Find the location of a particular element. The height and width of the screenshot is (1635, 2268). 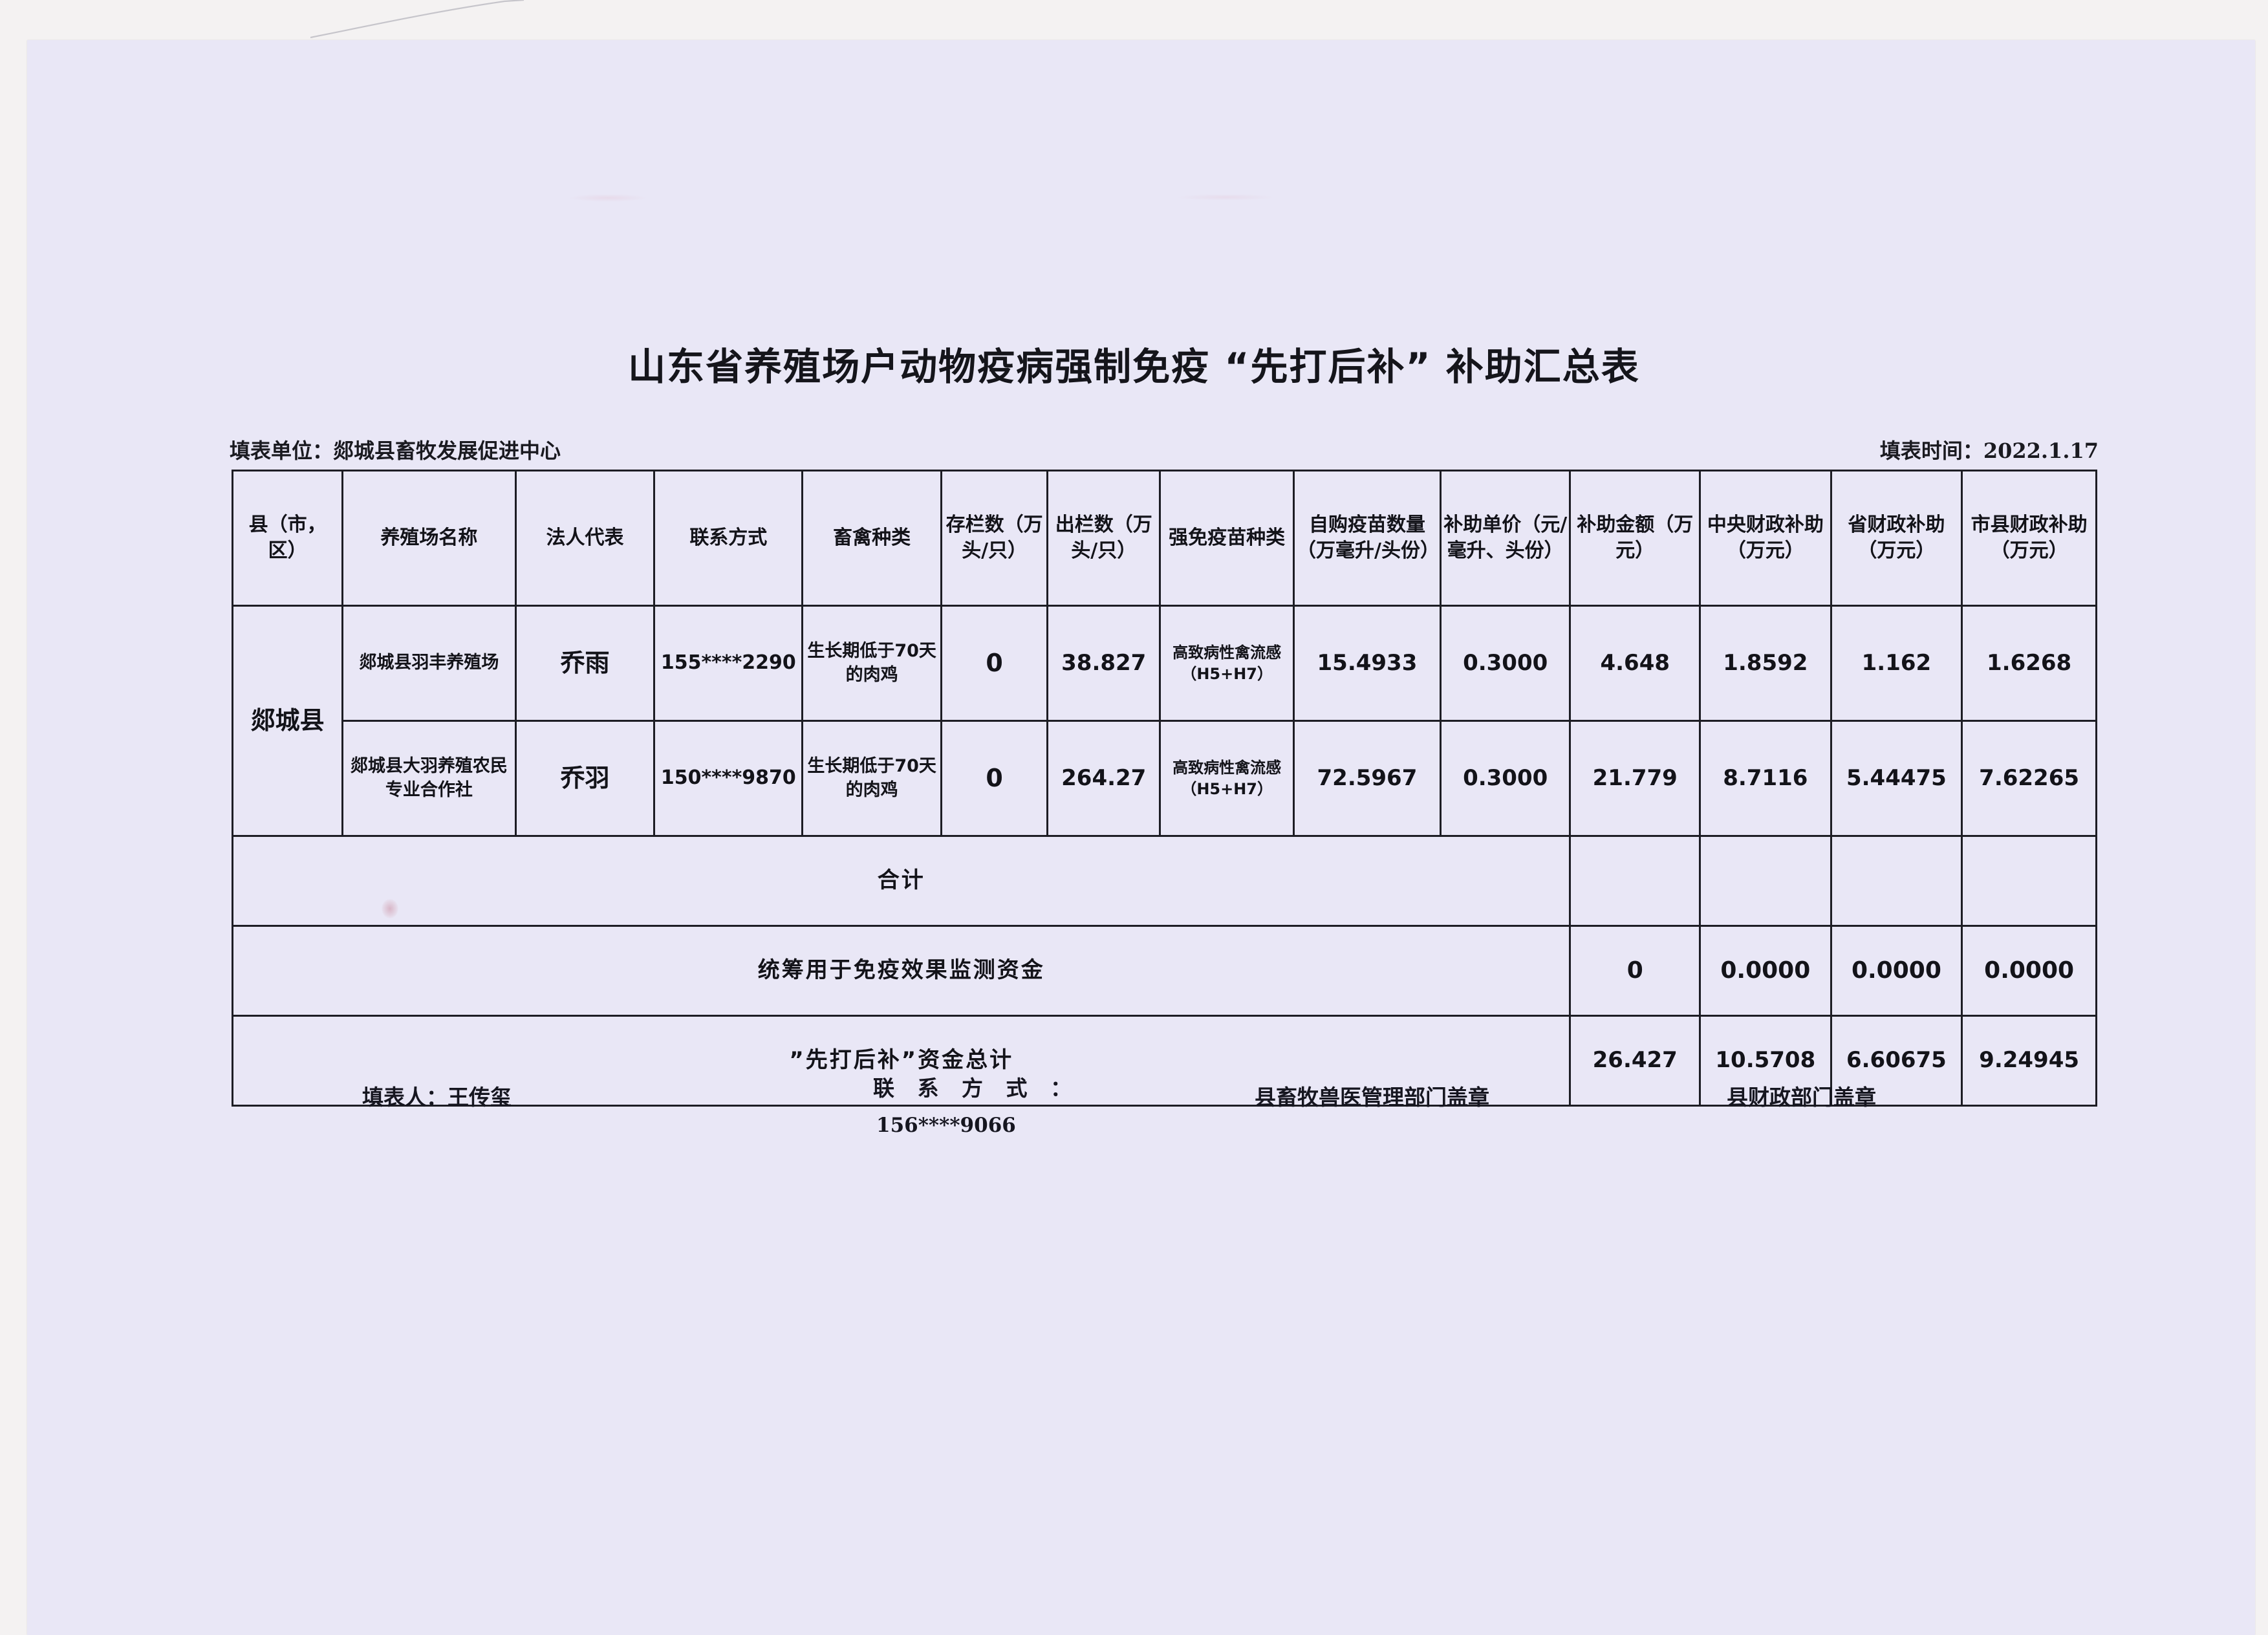

cell-subsidy-amount: 21.779 is located at coordinates (1635, 778).